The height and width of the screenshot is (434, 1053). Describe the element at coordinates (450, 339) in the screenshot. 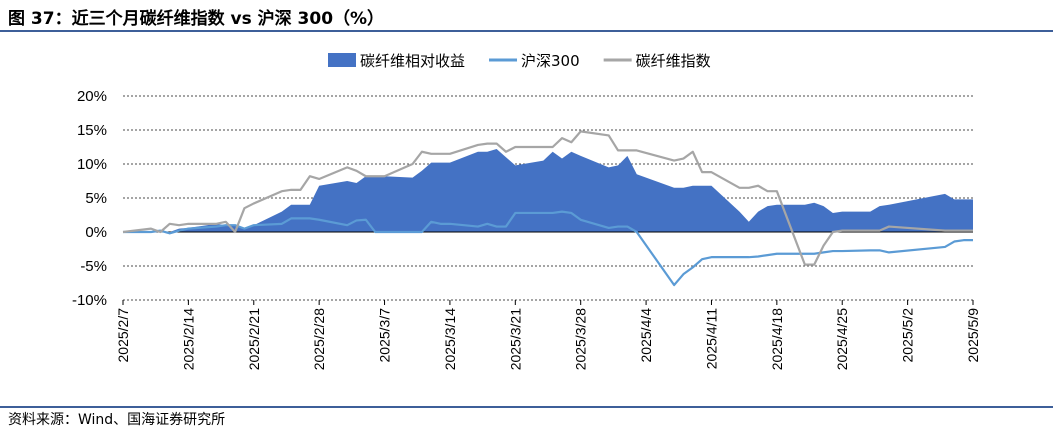

I see `x-tick-label: 2025/3/14` at that location.